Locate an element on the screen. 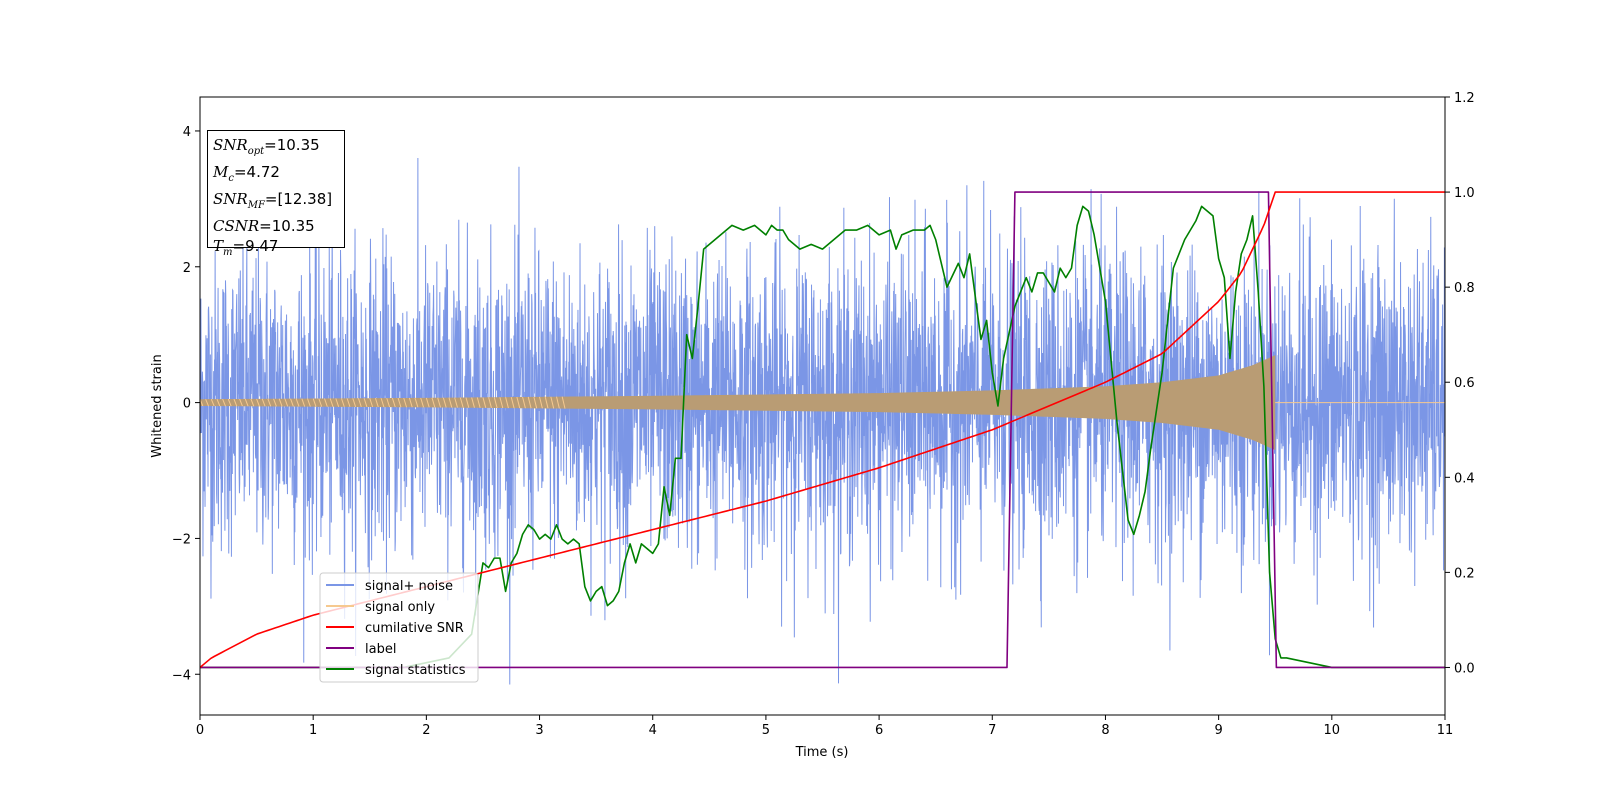 This screenshot has height=800, width=1600. y-right-tick-label: 1.2 is located at coordinates (1464, 98).